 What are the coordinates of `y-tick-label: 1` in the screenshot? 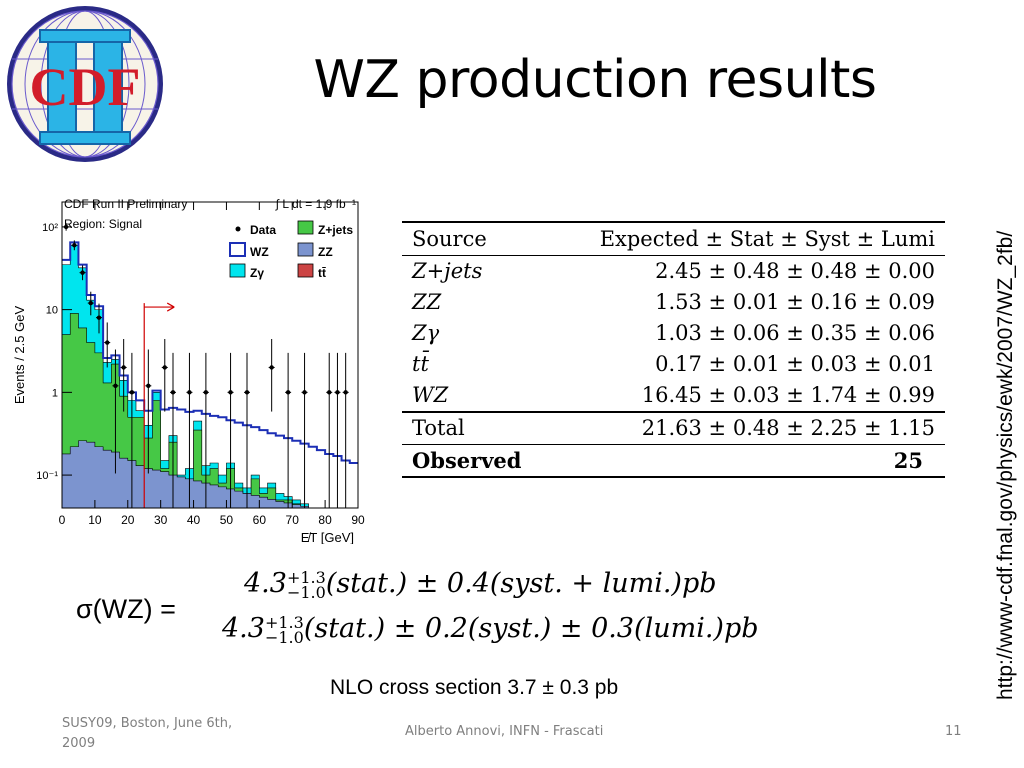 It's located at (55, 393).